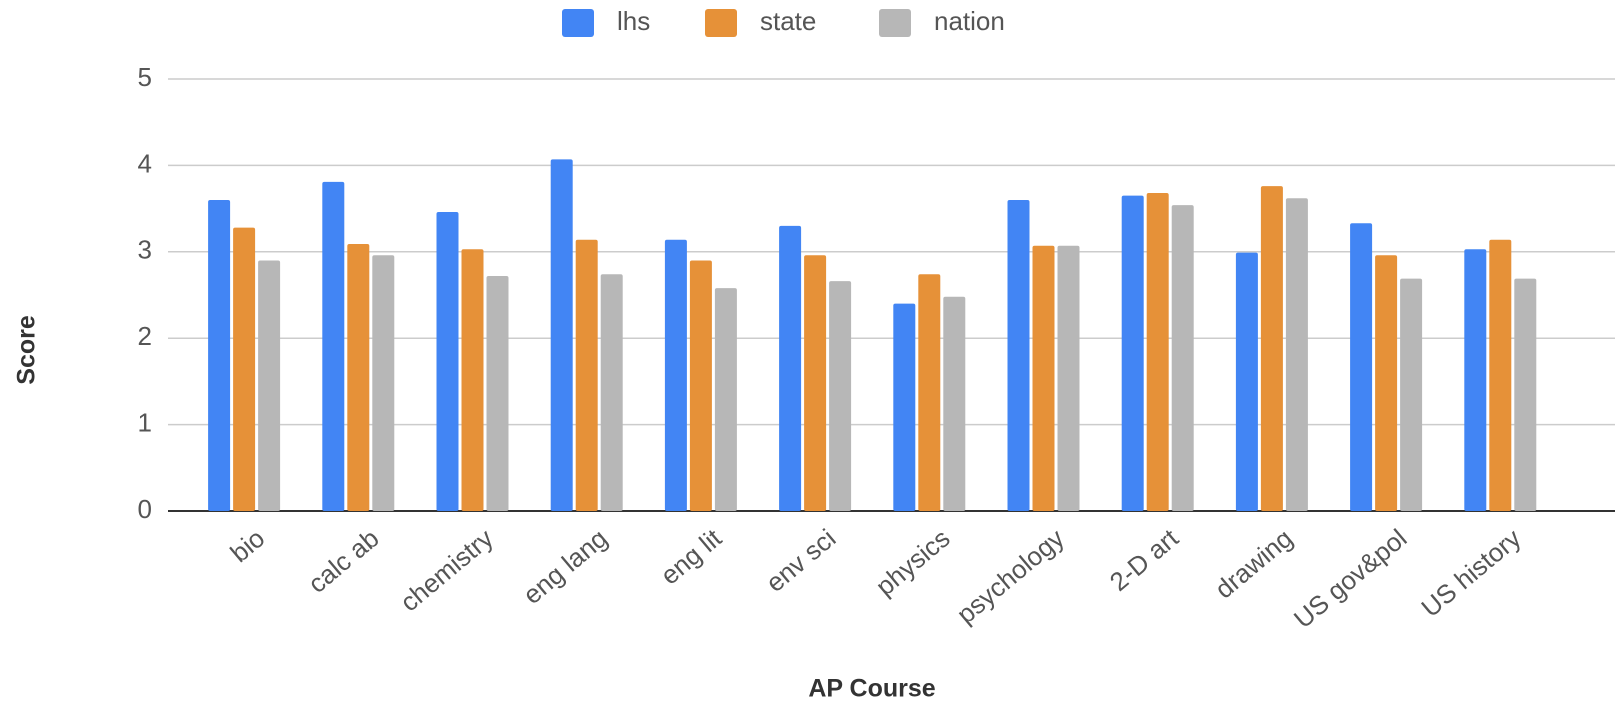  I want to click on legend-label: state, so click(788, 21).